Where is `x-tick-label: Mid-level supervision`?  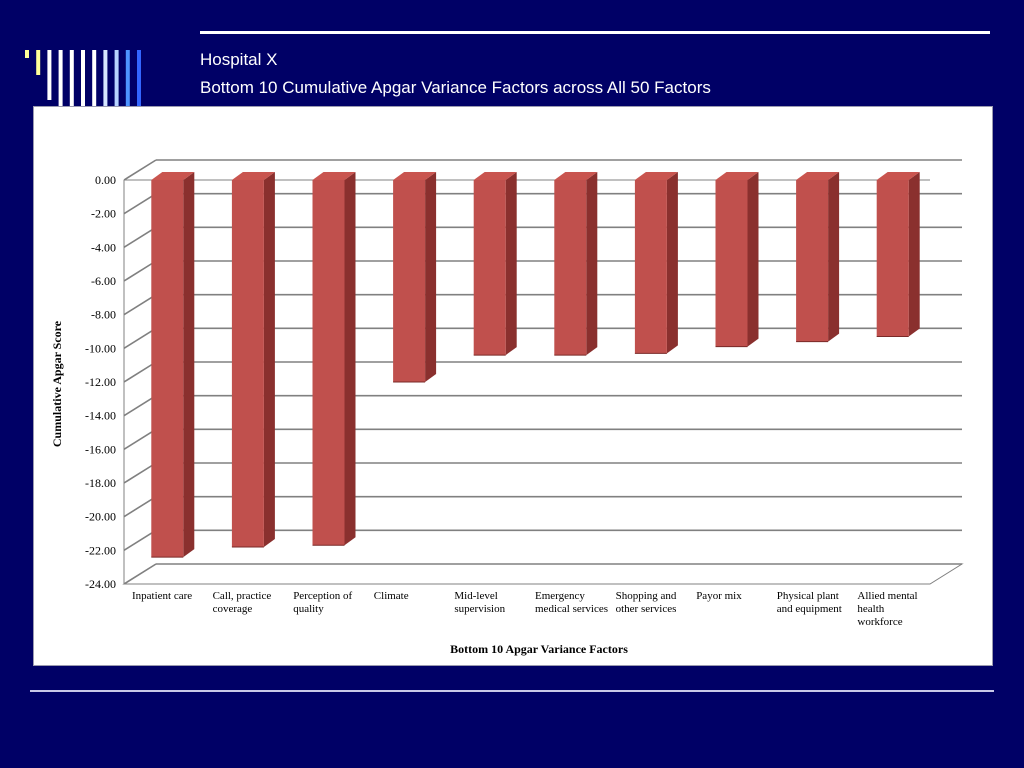 x-tick-label: Mid-level supervision is located at coordinates (479, 602).